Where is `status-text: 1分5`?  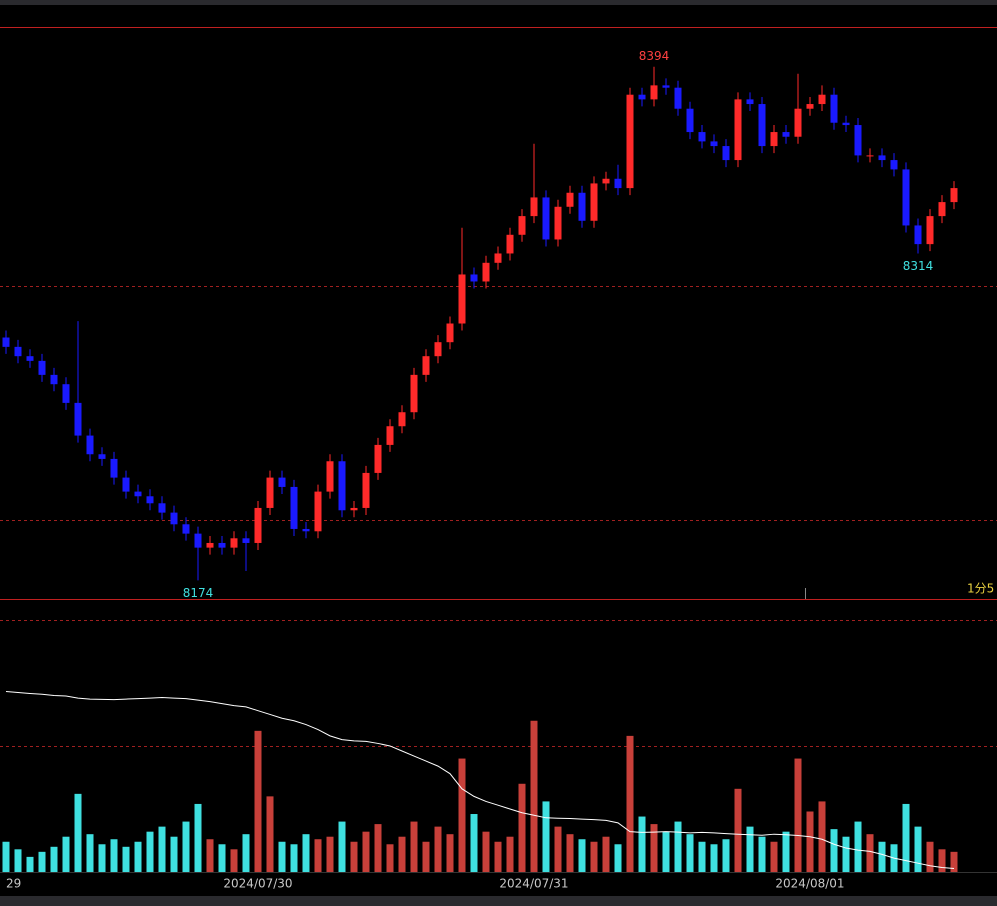
status-text: 1分5 is located at coordinates (980, 589).